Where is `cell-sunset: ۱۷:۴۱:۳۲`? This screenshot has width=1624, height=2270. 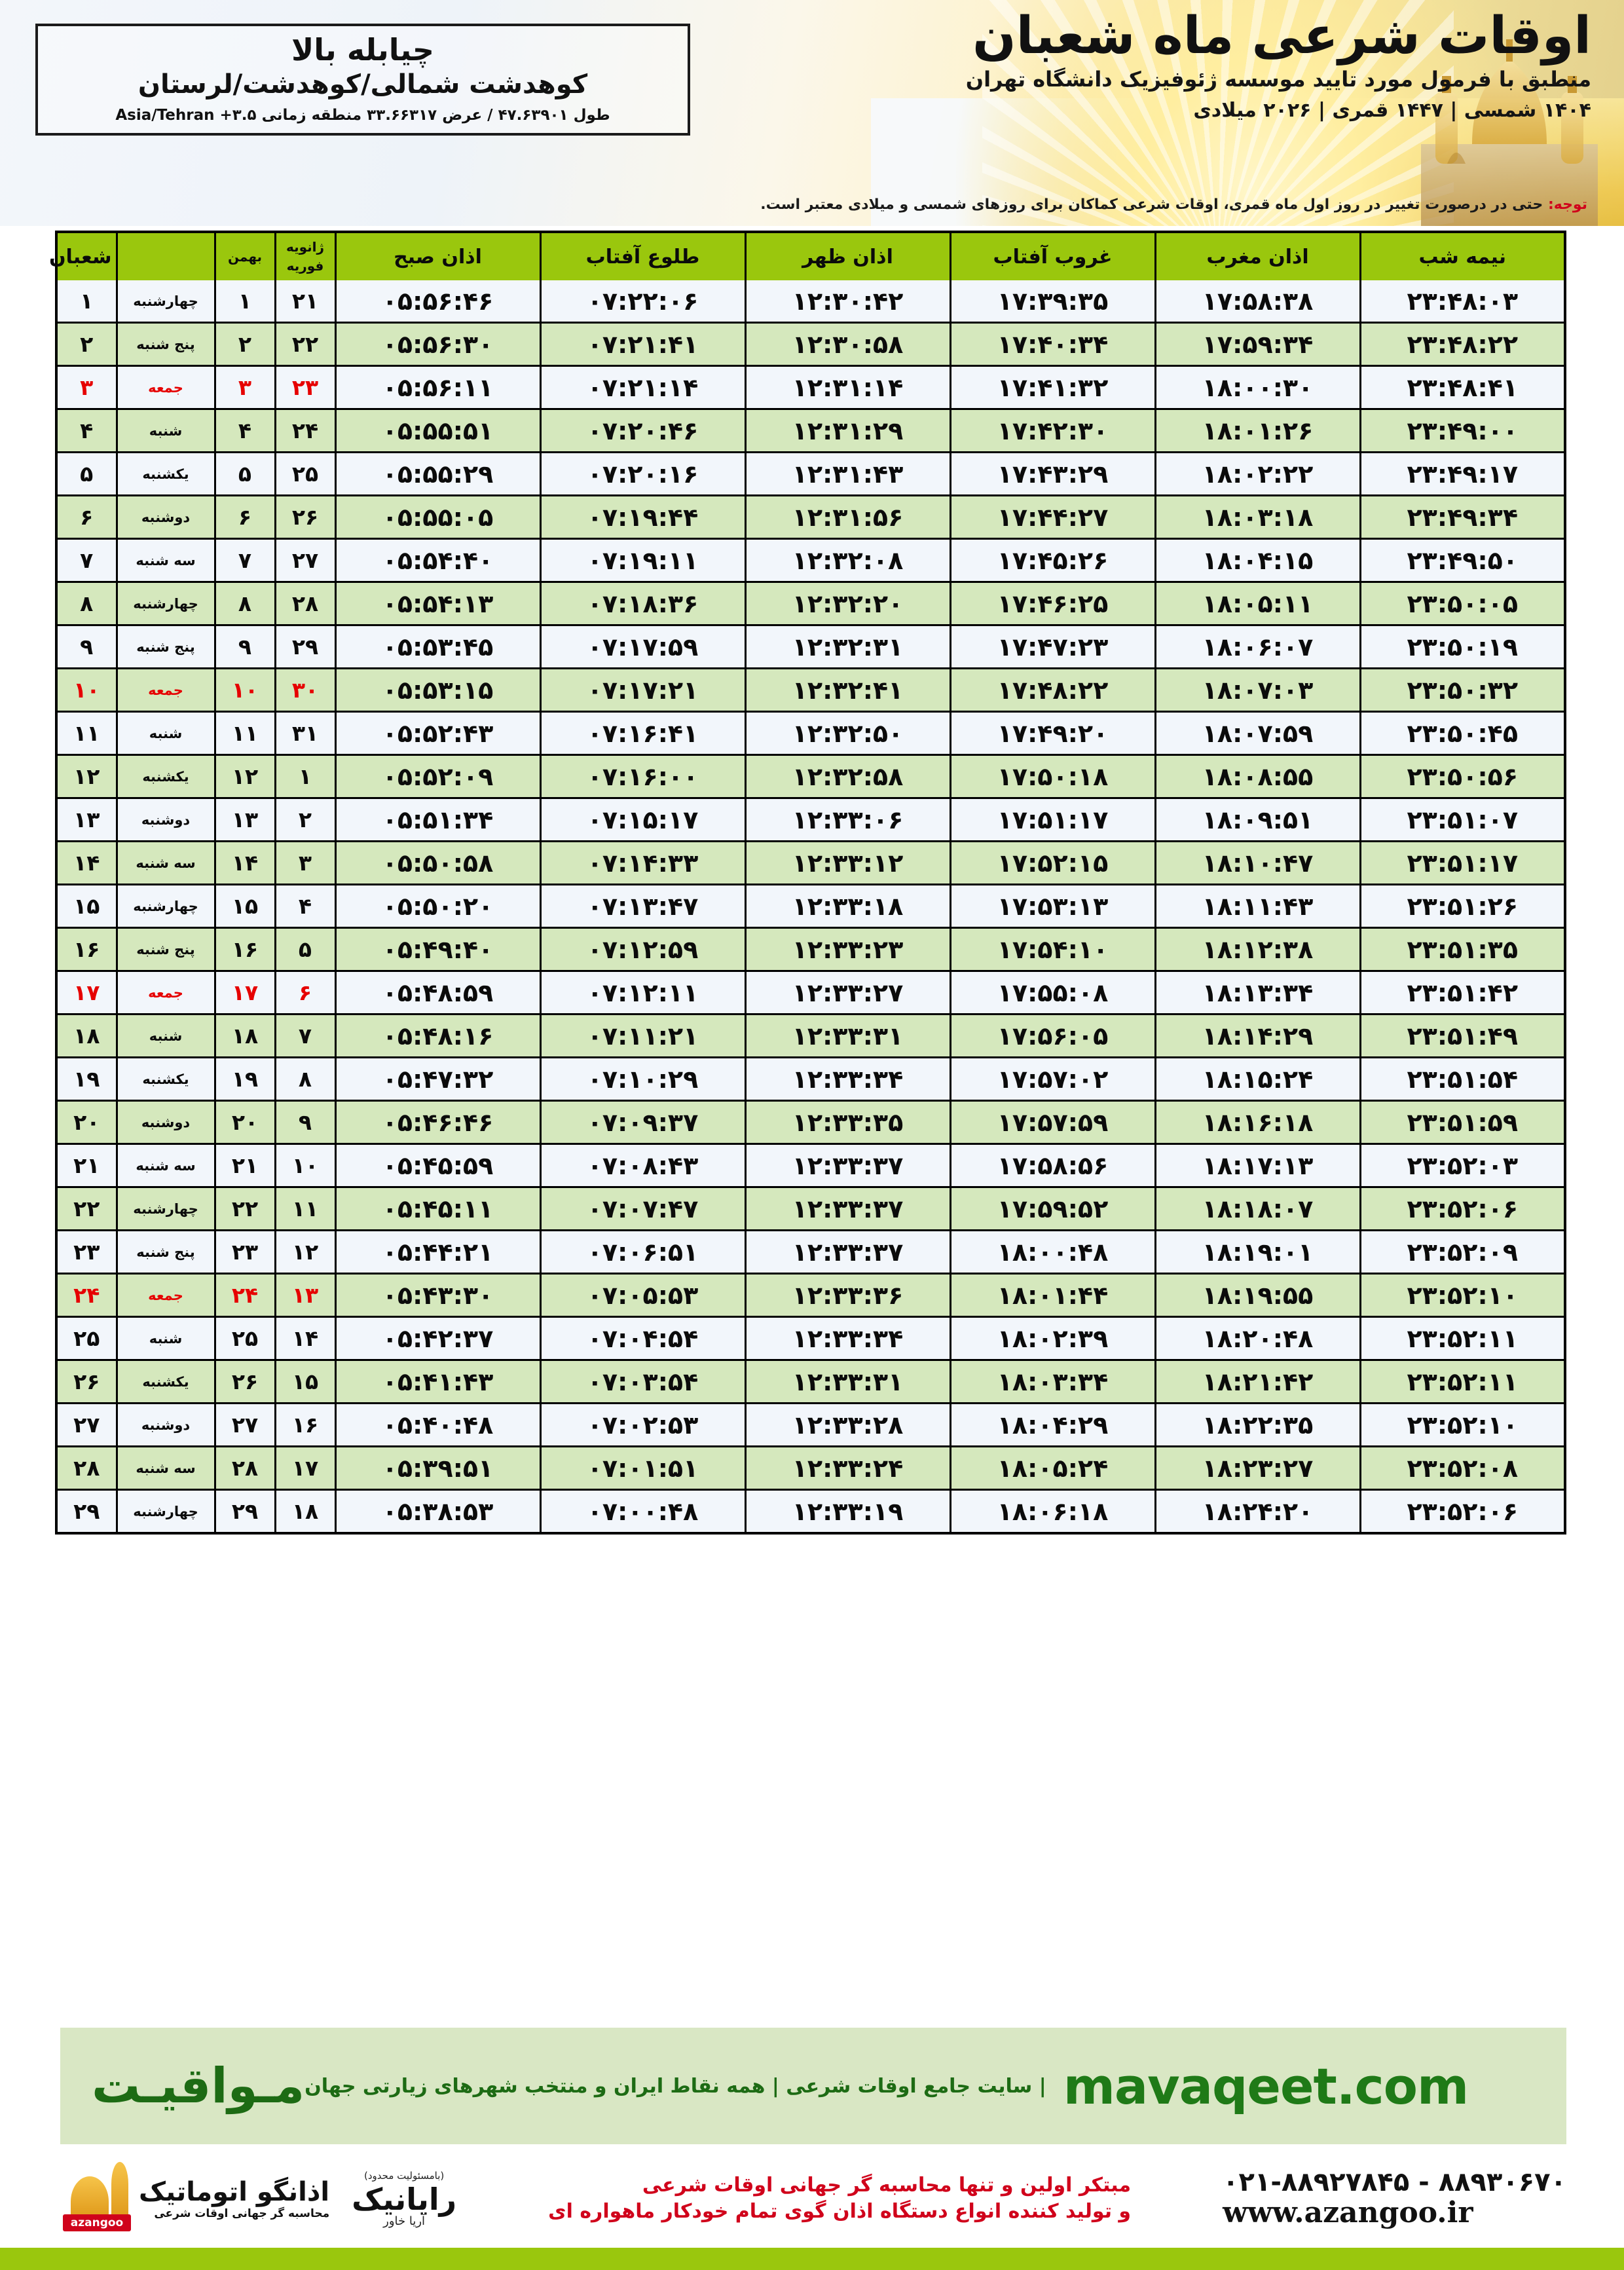
cell-sunset: ۱۷:۴۱:۳۲ is located at coordinates (1052, 387).